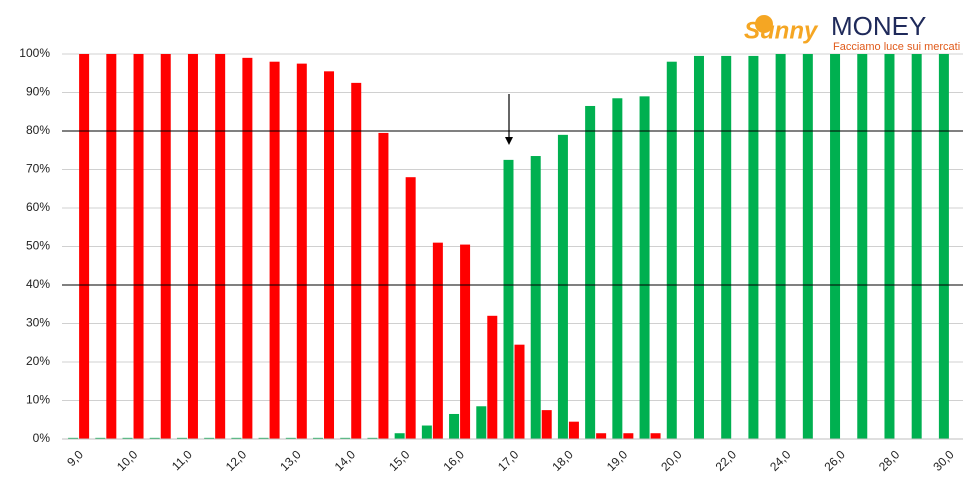  What do you see at coordinates (508, 460) in the screenshot?
I see `x-tick-label: 17,0` at bounding box center [508, 460].